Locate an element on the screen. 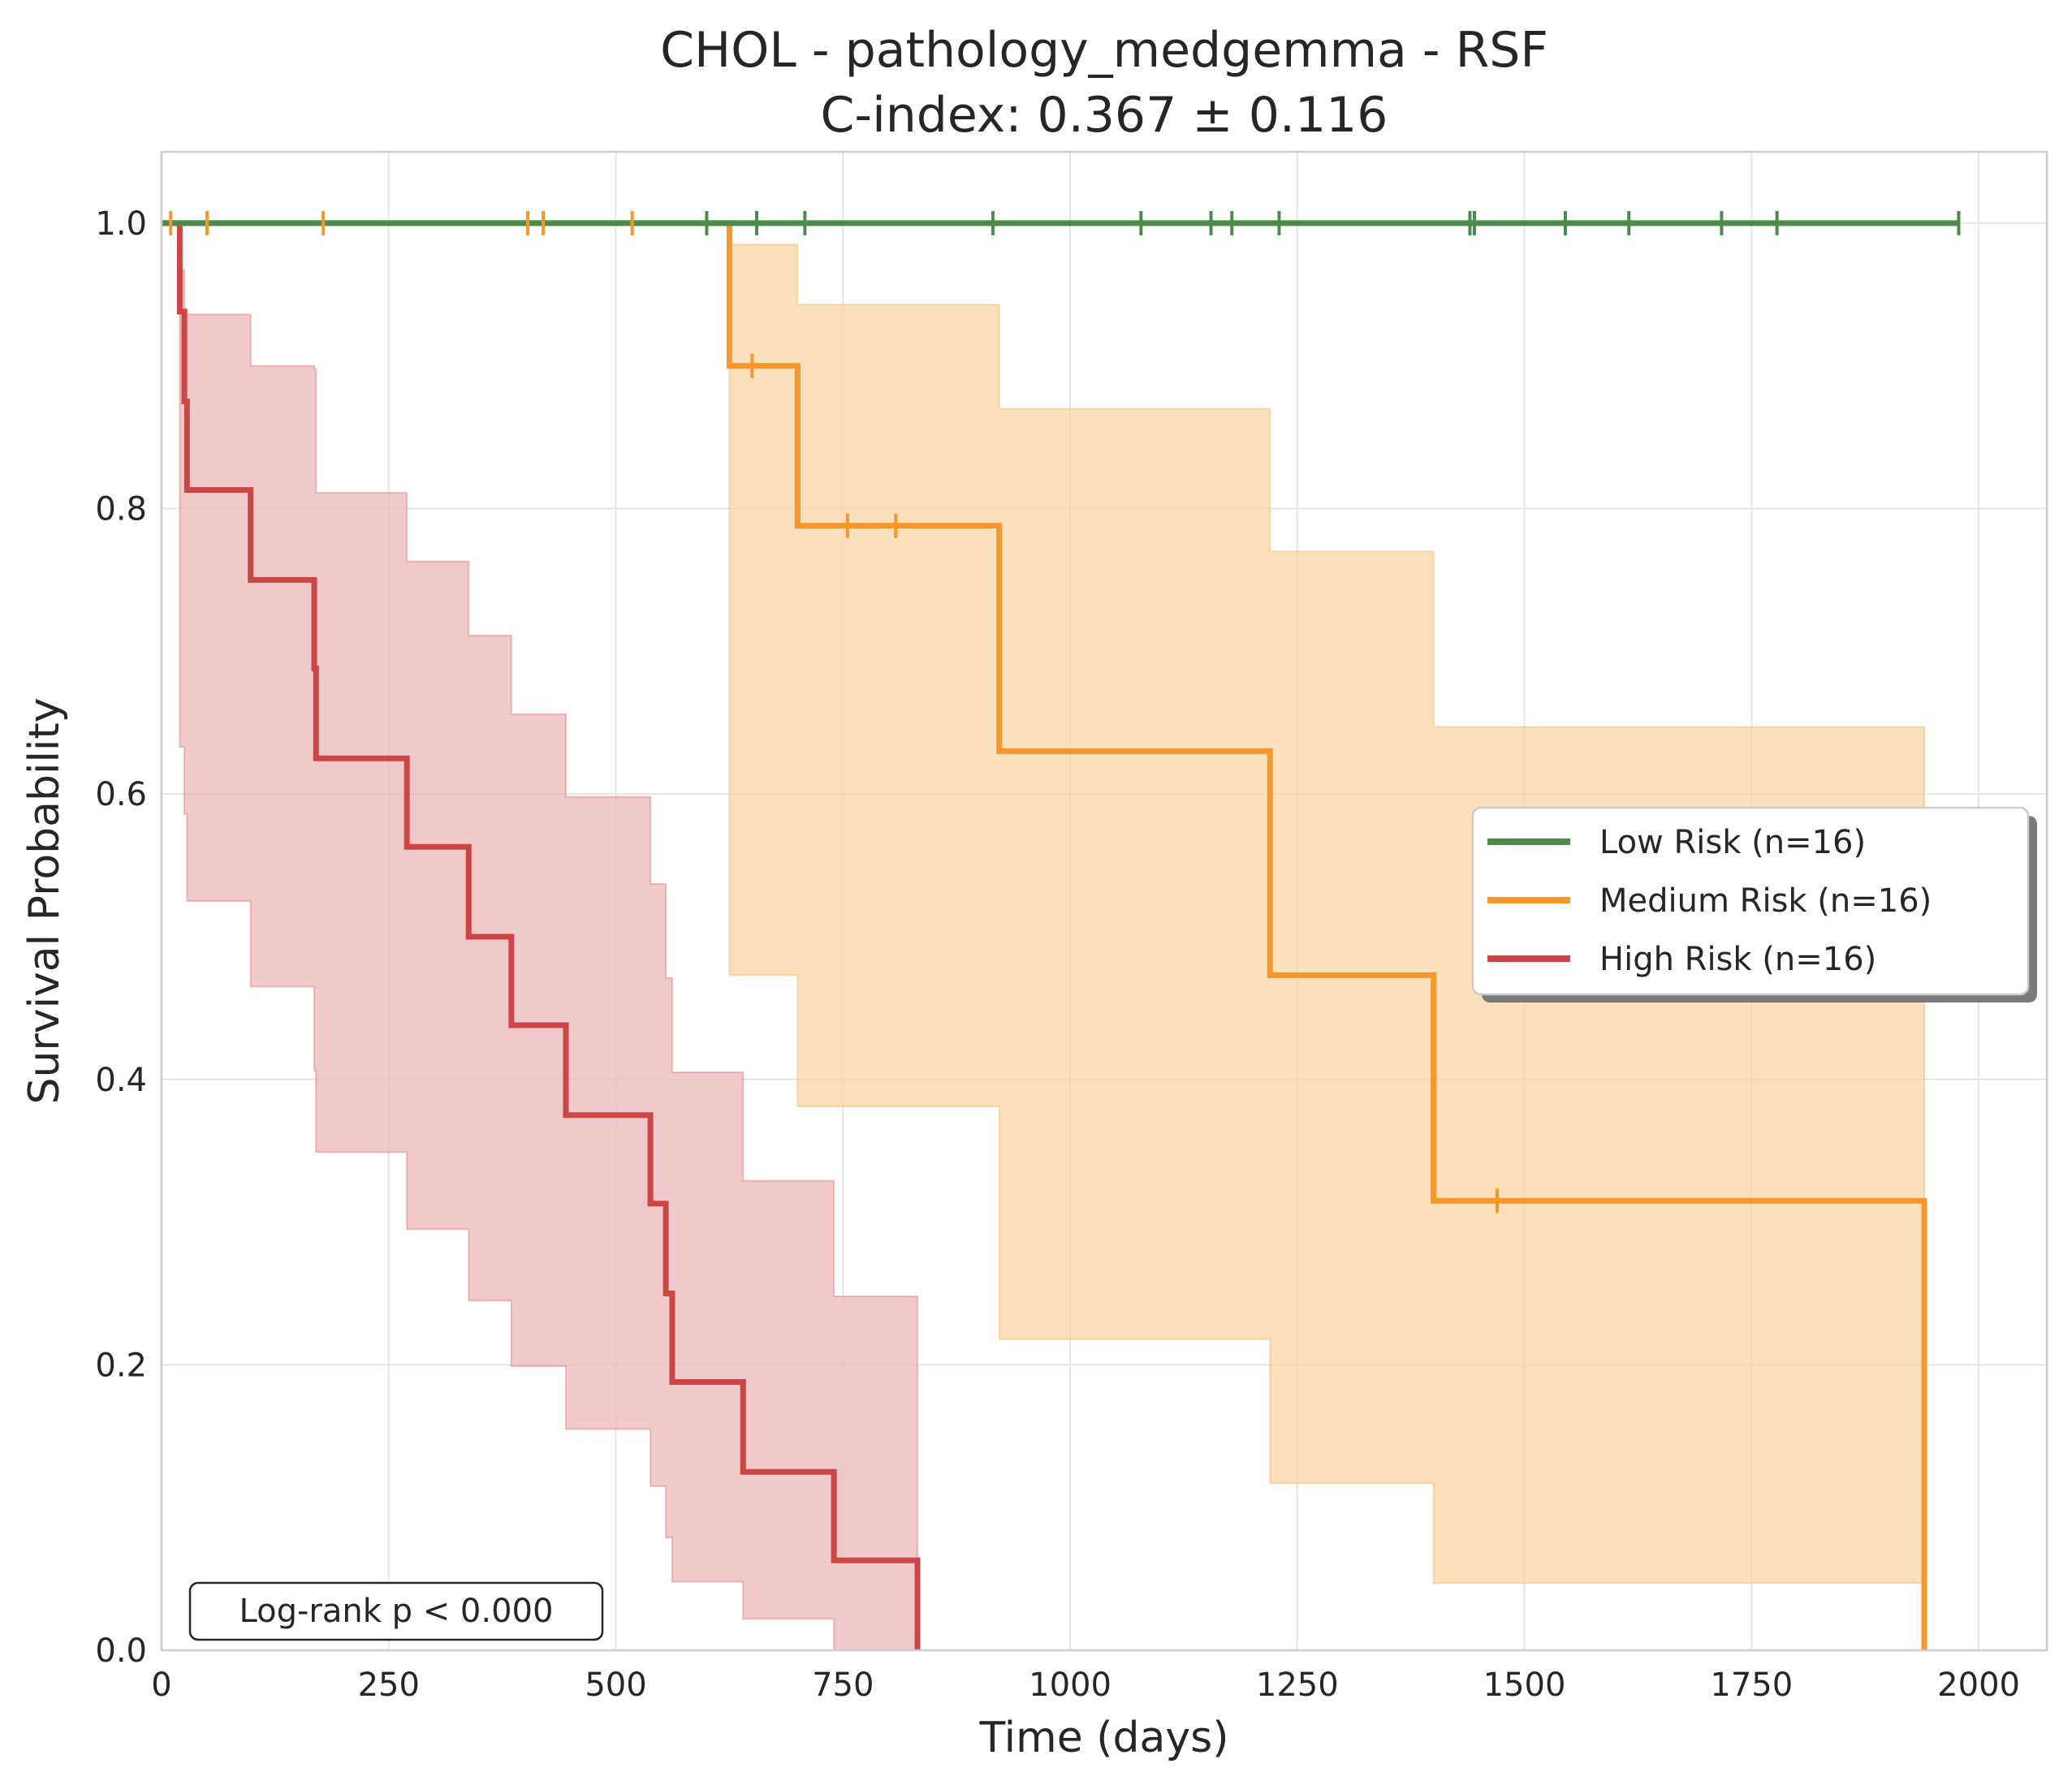 The image size is (2072, 1785). legend-label-medium: Medium Risk (n=16) is located at coordinates (1765, 901).